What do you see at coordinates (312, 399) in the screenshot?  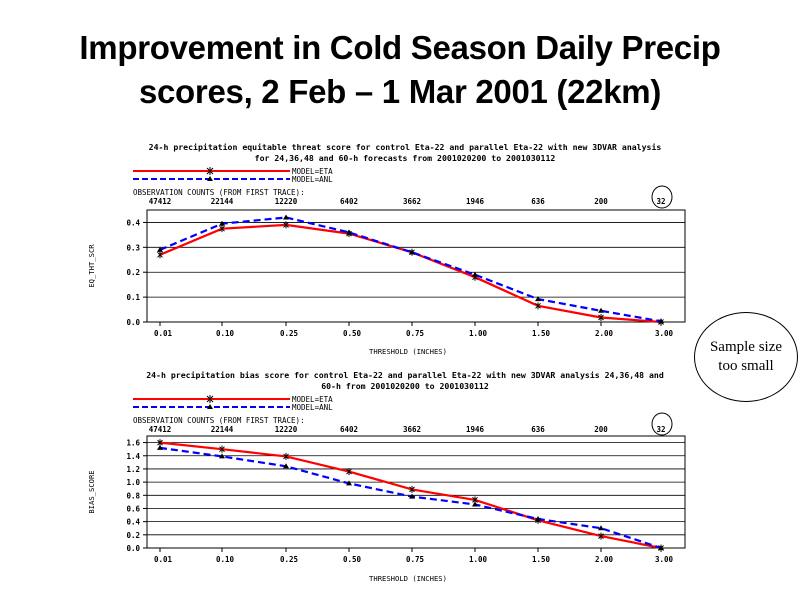 I see `legend-label-eta: MODEL=ETA` at bounding box center [312, 399].